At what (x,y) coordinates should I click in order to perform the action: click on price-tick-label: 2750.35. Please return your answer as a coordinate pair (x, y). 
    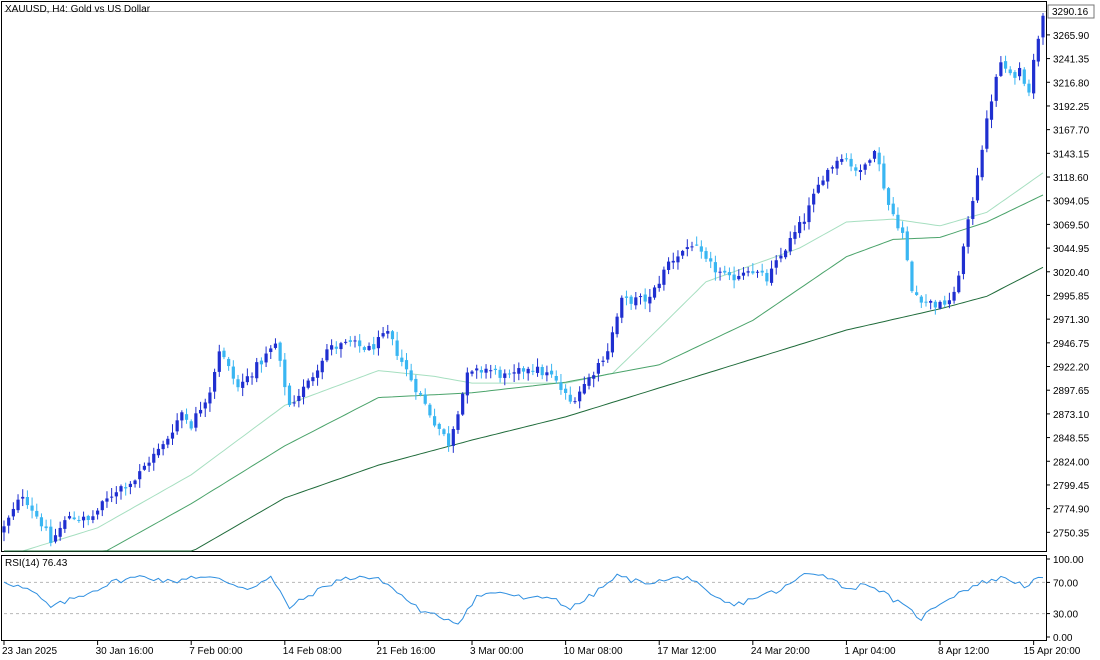
    Looking at the image, I should click on (1071, 533).